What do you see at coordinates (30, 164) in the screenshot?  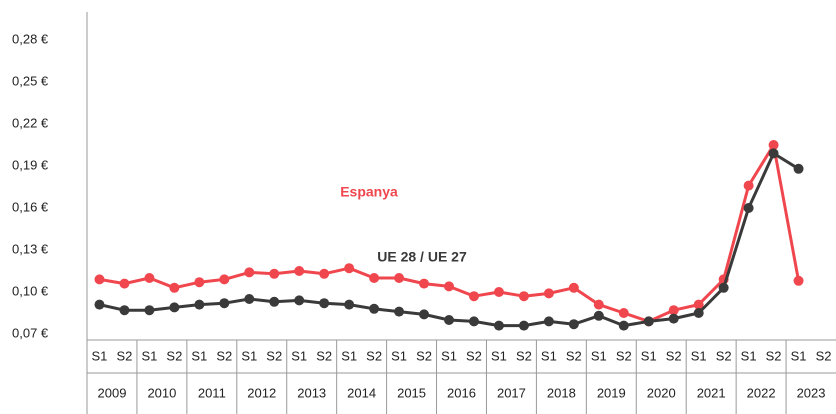 I see `y-tick-label: 0,19 €` at bounding box center [30, 164].